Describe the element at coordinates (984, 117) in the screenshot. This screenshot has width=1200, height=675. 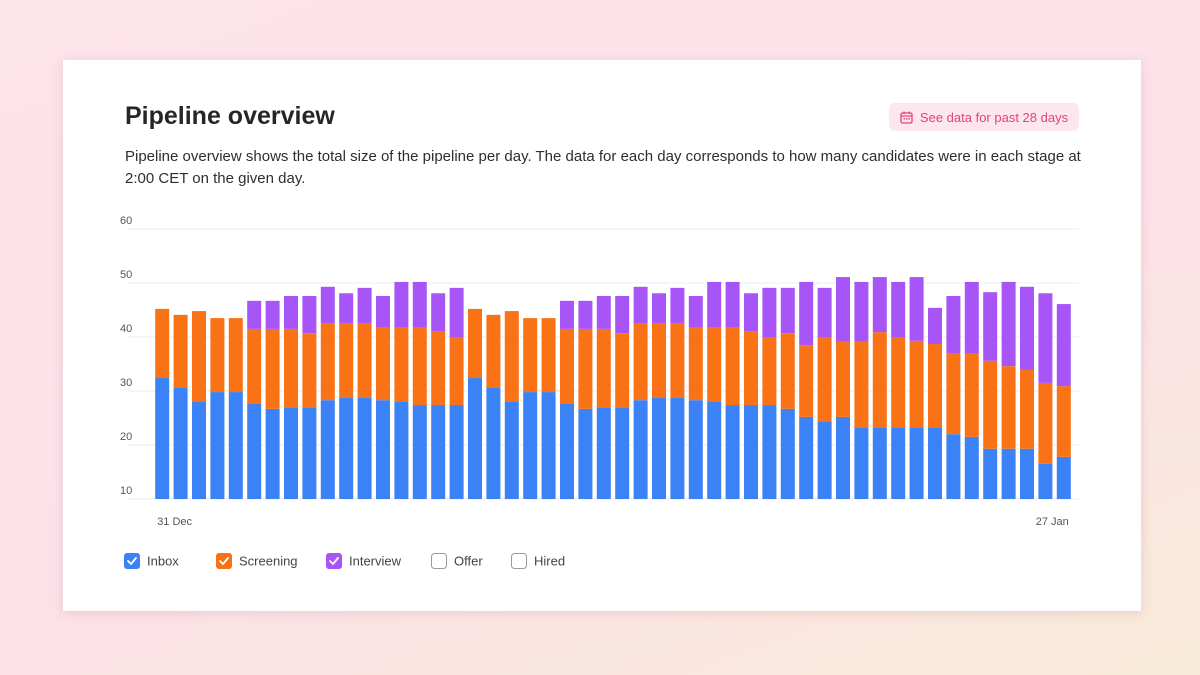
I see `date-range-button: See data for past 28 days` at that location.